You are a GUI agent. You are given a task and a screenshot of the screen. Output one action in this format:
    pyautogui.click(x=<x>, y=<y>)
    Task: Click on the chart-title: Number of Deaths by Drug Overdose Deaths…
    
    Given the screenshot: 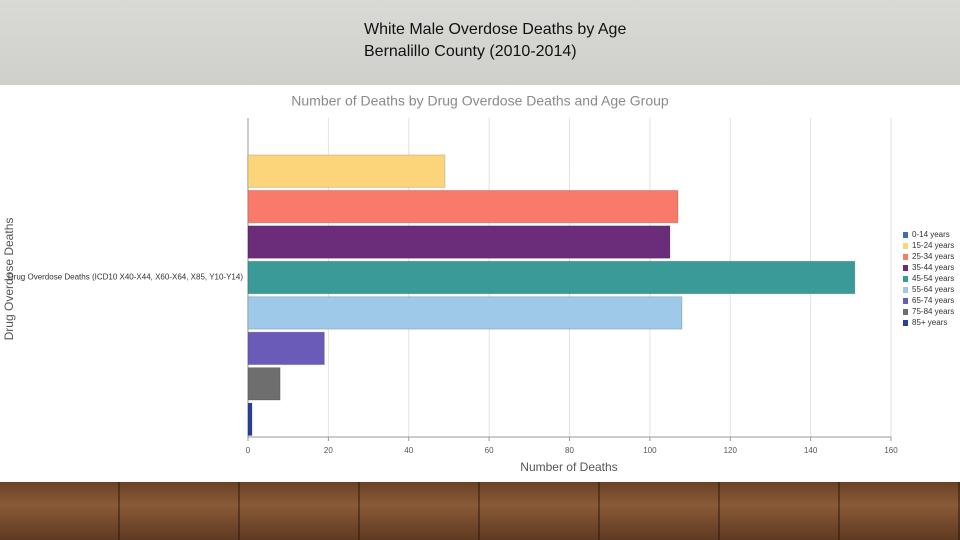 What is the action you would take?
    pyautogui.click(x=480, y=101)
    